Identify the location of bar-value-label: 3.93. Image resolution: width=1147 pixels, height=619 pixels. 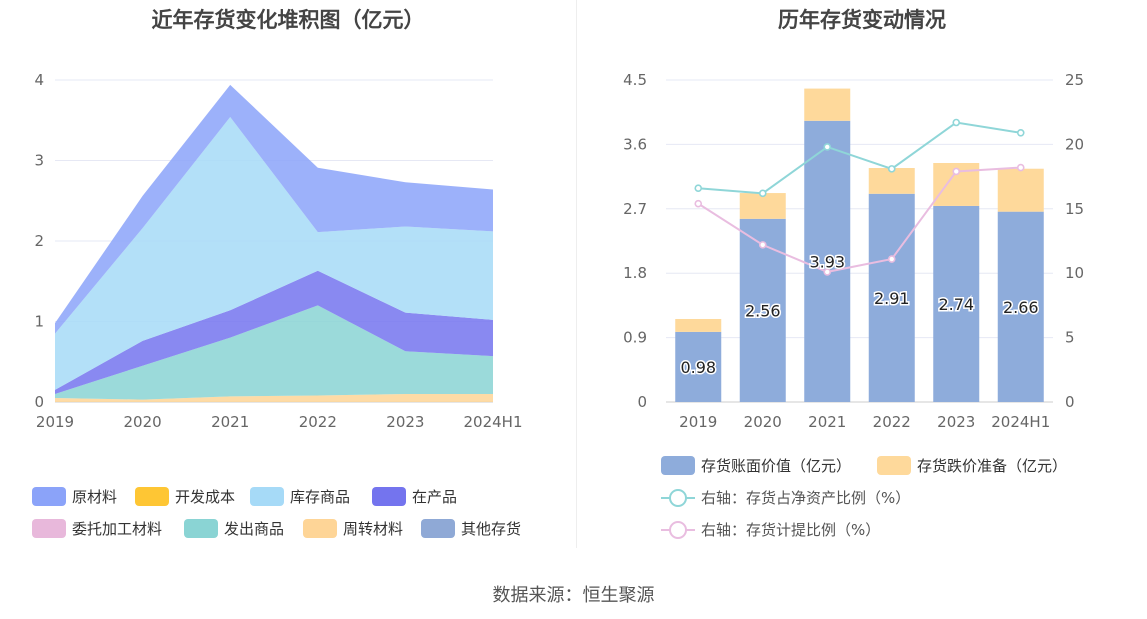
(827, 261).